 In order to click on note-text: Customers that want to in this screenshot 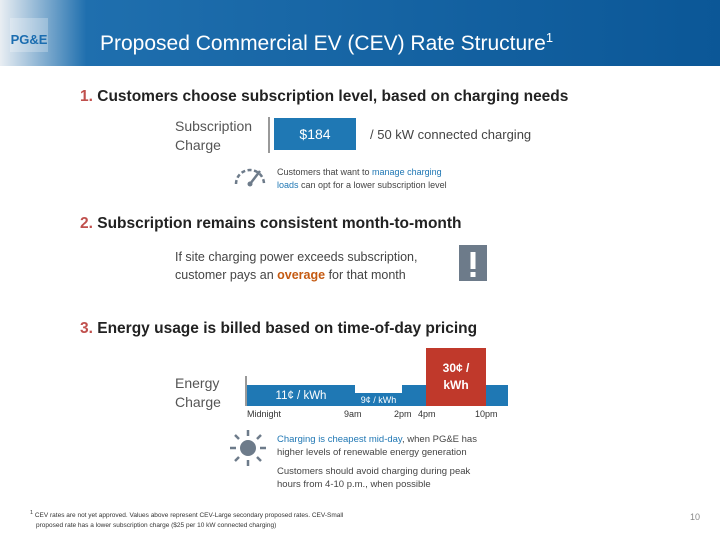, I will do `click(325, 172)`.